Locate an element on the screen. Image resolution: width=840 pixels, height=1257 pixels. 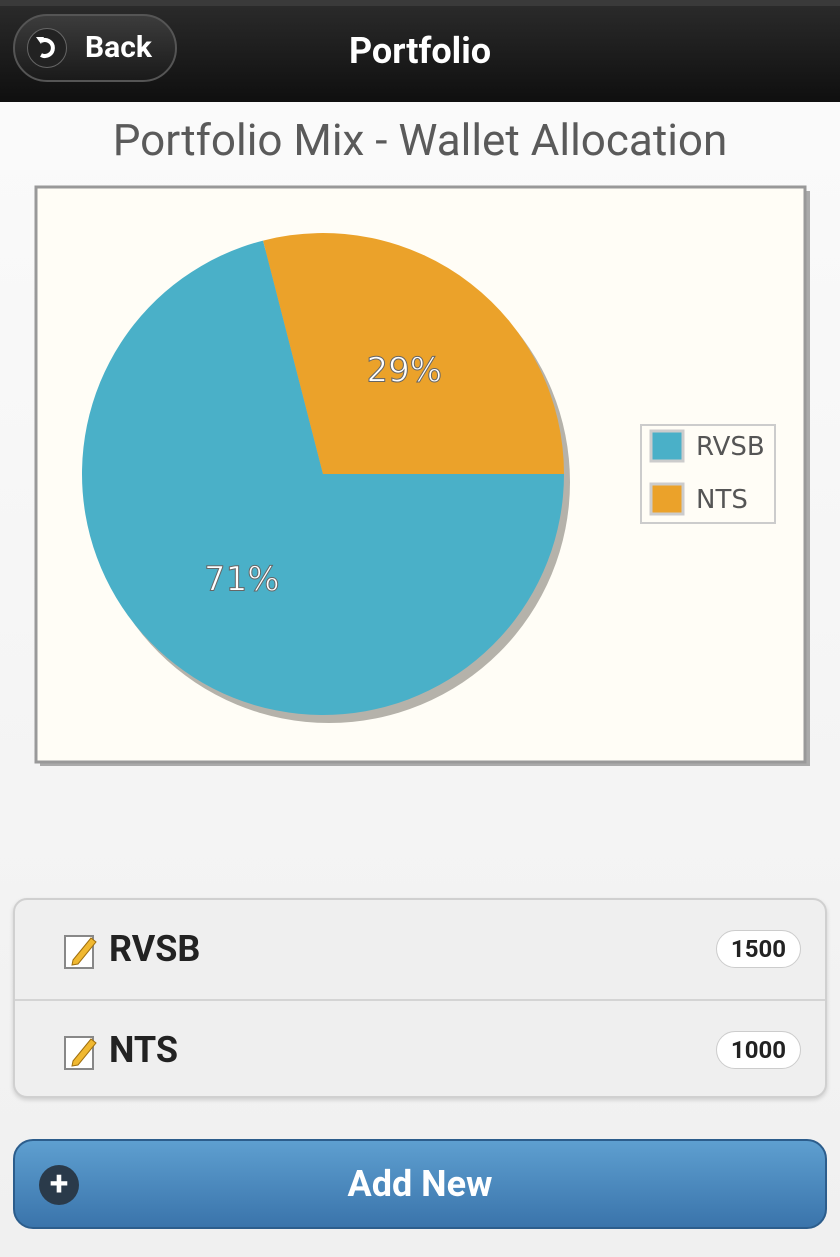
slice-label: 29% is located at coordinates (404, 370).